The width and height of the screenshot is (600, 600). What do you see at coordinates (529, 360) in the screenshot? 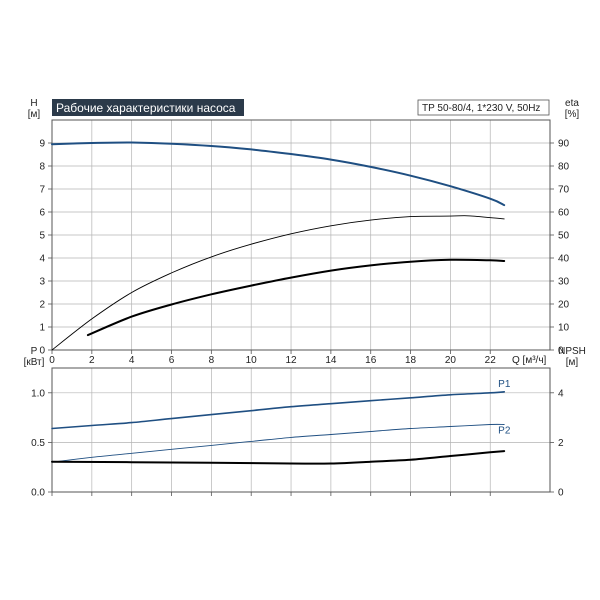
I see `x-axis-label: Q [м³/ч]` at bounding box center [529, 360].